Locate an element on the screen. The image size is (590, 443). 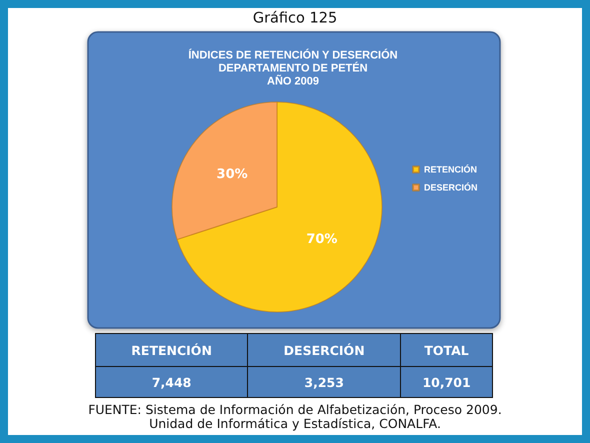
text: 7,448 is located at coordinates (172, 382).